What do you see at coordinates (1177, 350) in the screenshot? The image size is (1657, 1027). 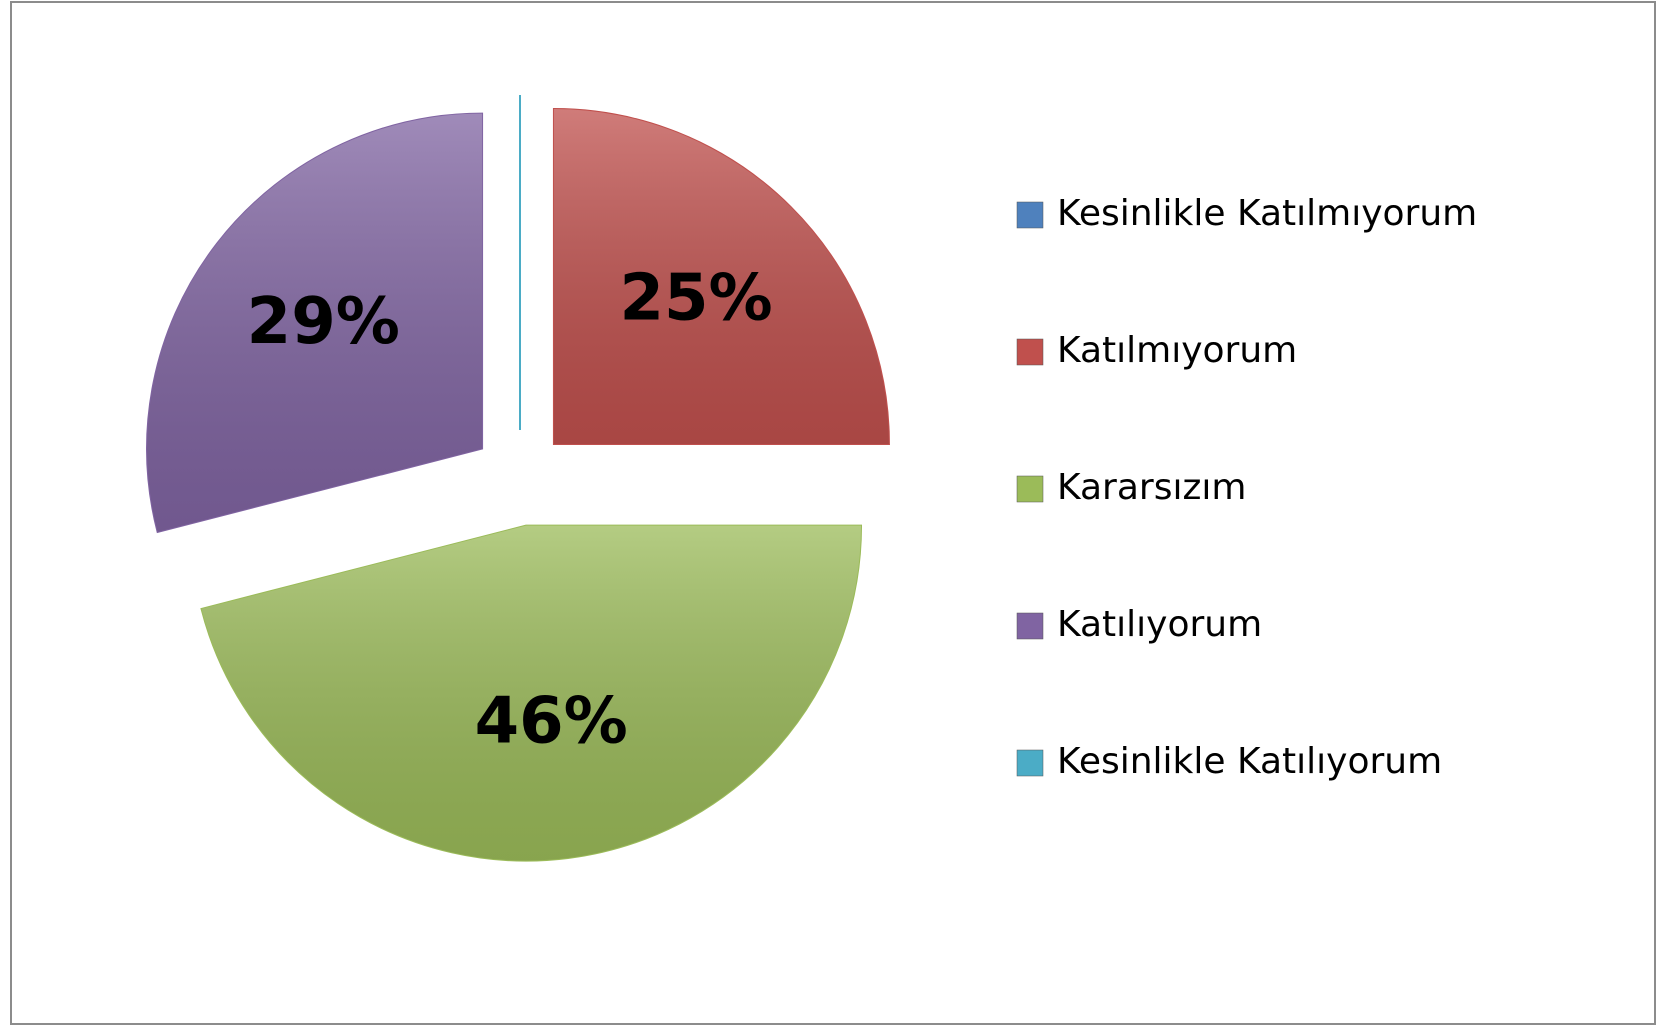 I see `legend-text: Katılmıyorum` at bounding box center [1177, 350].